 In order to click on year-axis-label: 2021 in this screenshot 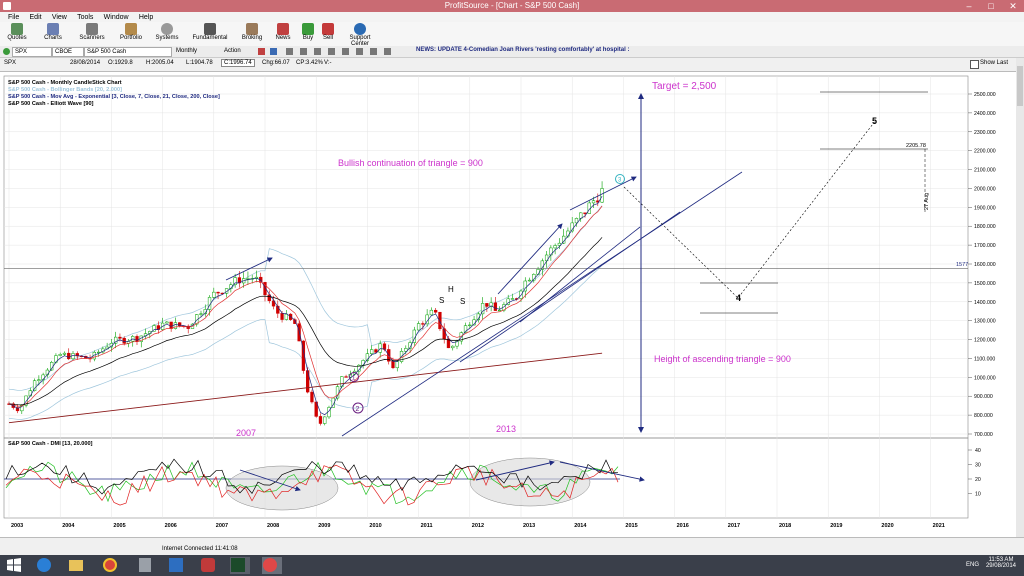, I will do `click(939, 526)`.